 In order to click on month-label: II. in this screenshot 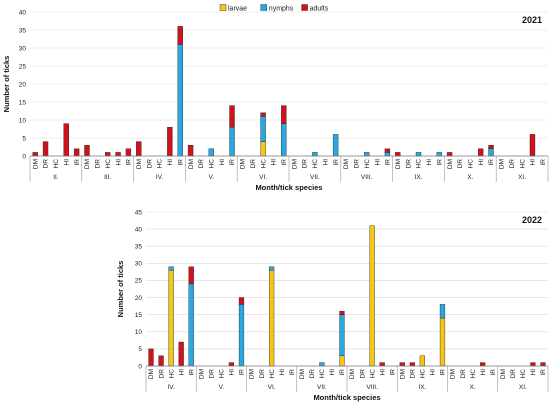, I will do `click(56, 177)`.